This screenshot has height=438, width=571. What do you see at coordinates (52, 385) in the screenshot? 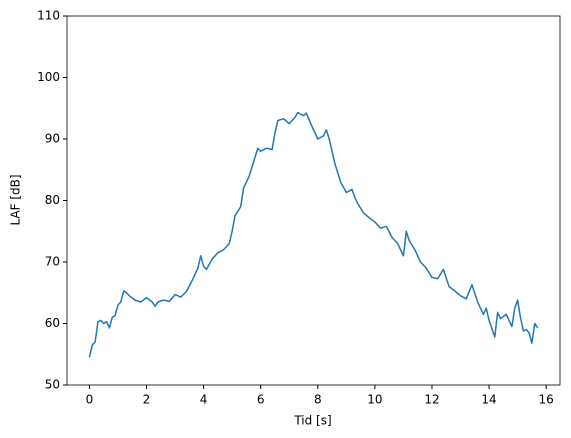
I see `y-tick-label: 50` at bounding box center [52, 385].